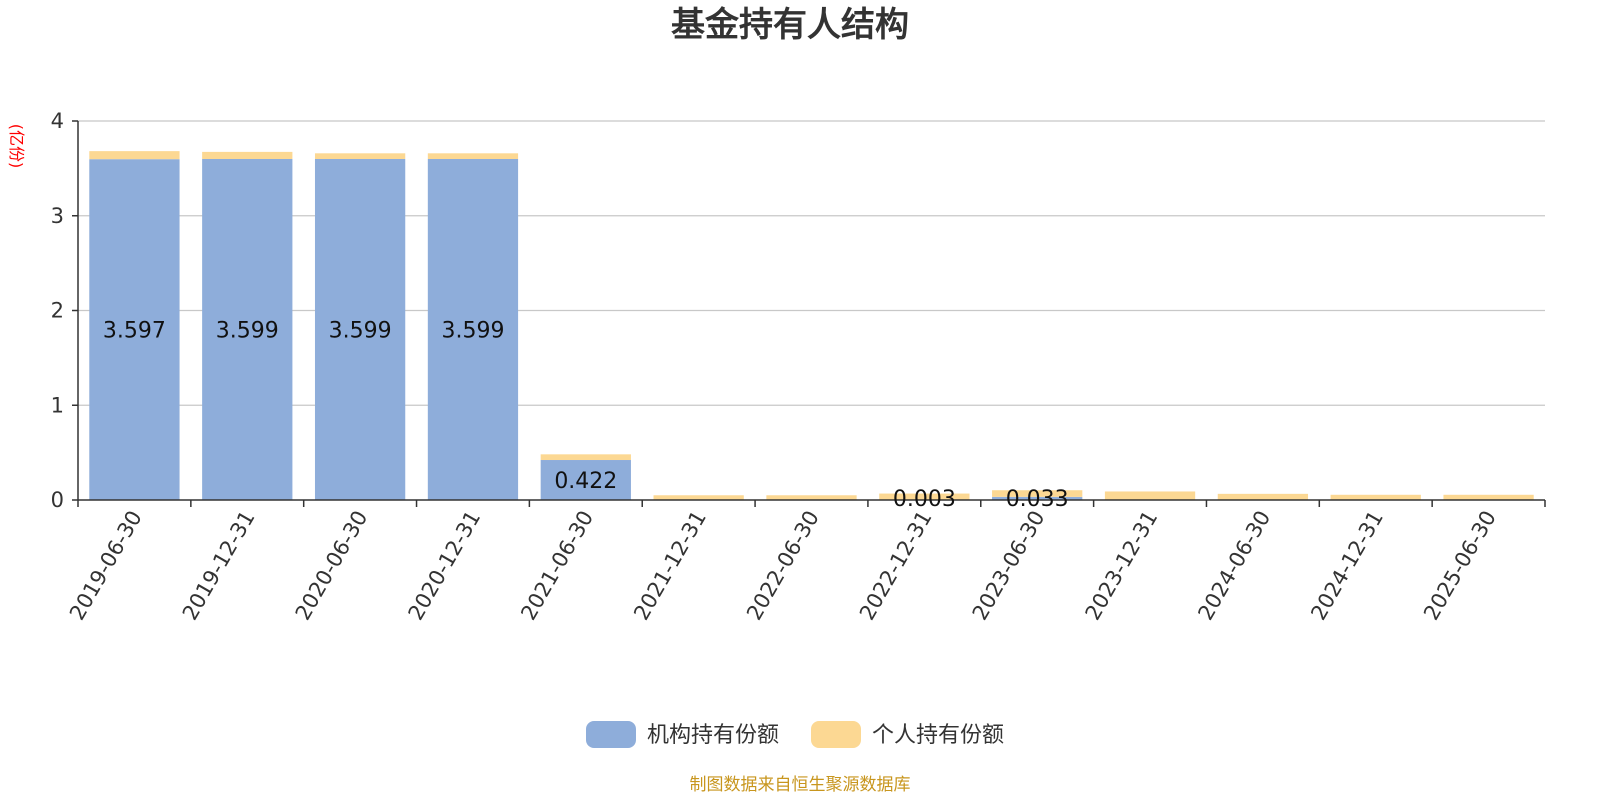  Describe the element at coordinates (57, 311) in the screenshot. I see `y-tick-label: 2` at that location.